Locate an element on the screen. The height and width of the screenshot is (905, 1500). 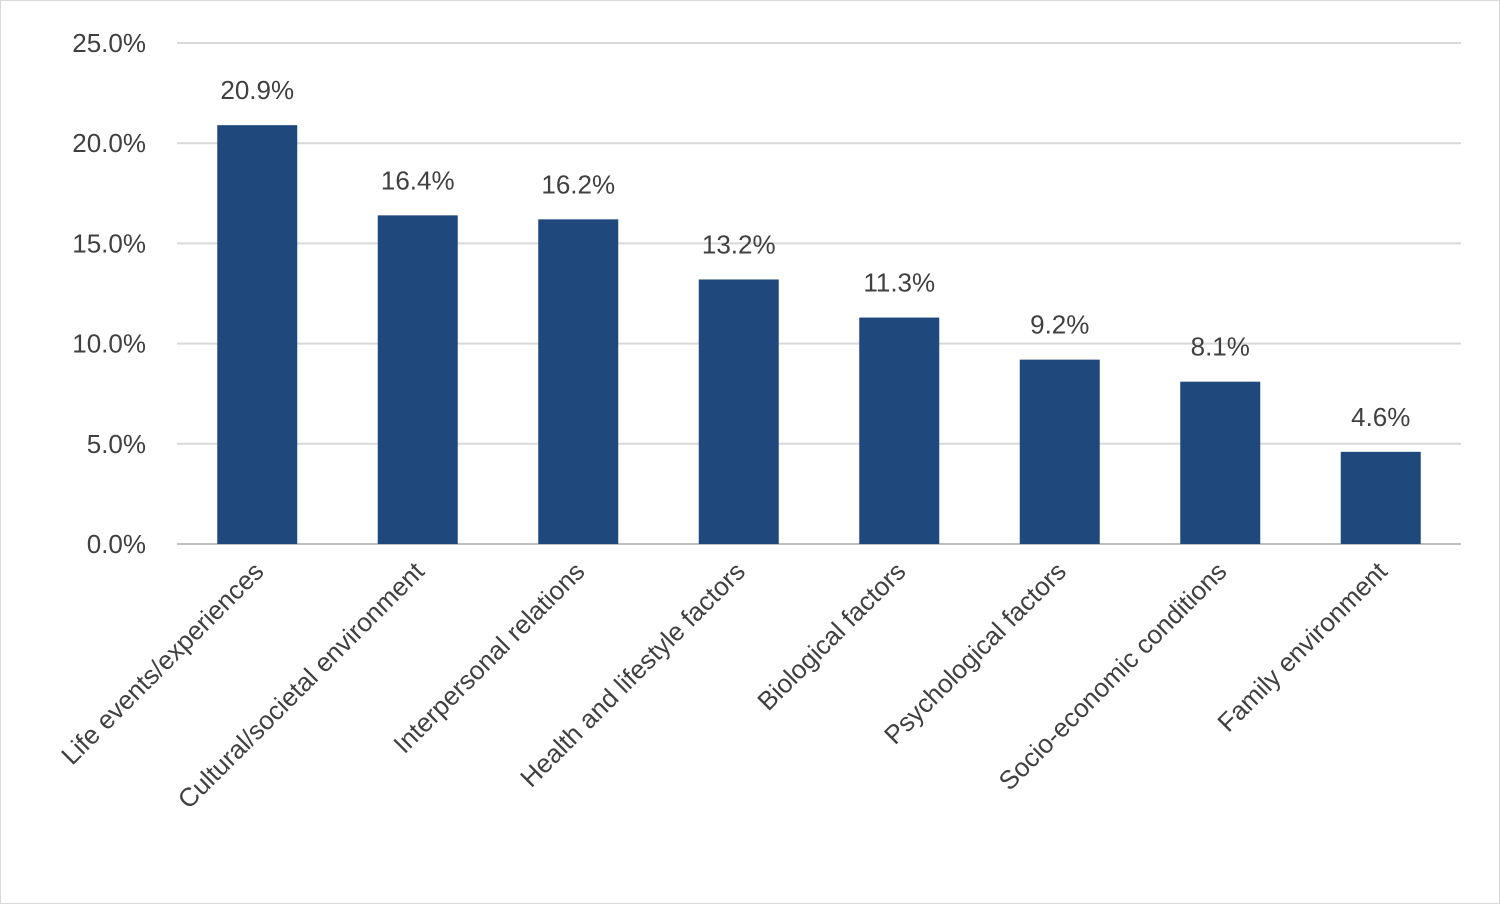
data-label: 11.3% is located at coordinates (899, 283).